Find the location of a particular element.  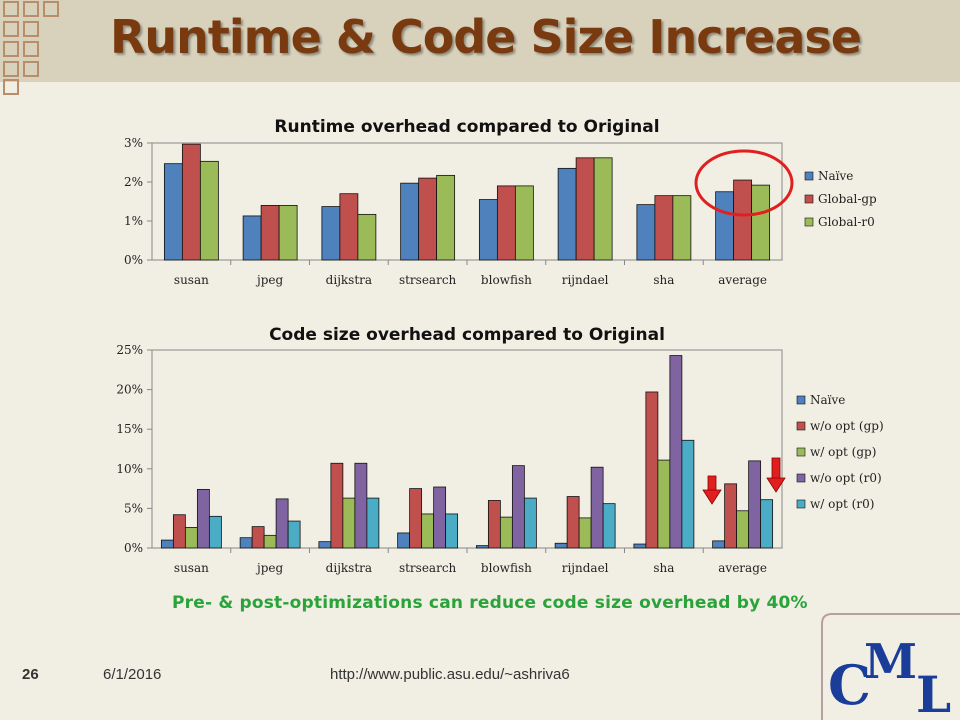

y-tick-label: 20% is located at coordinates (129, 390).